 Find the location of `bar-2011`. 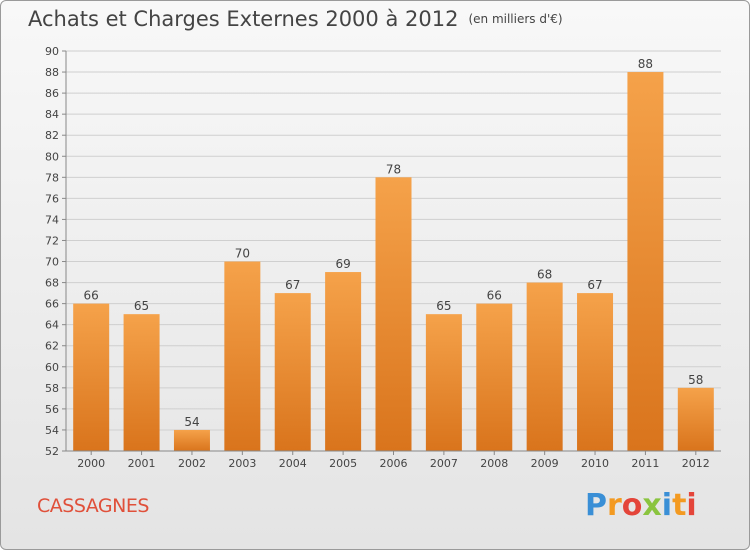

bar-2011 is located at coordinates (645, 261).